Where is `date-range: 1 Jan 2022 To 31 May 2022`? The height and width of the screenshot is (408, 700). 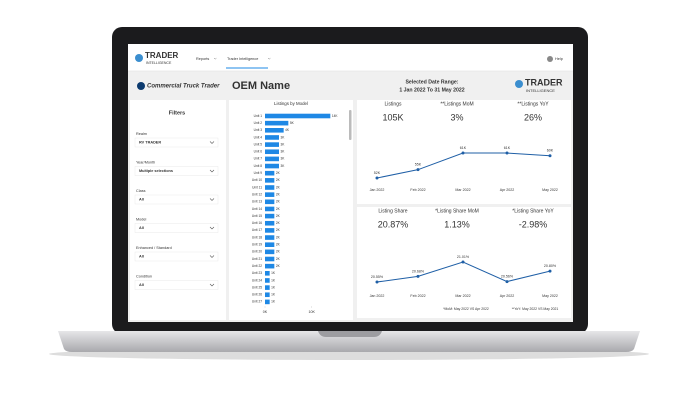
date-range: 1 Jan 2022 To 31 May 2022 is located at coordinates (431, 90).